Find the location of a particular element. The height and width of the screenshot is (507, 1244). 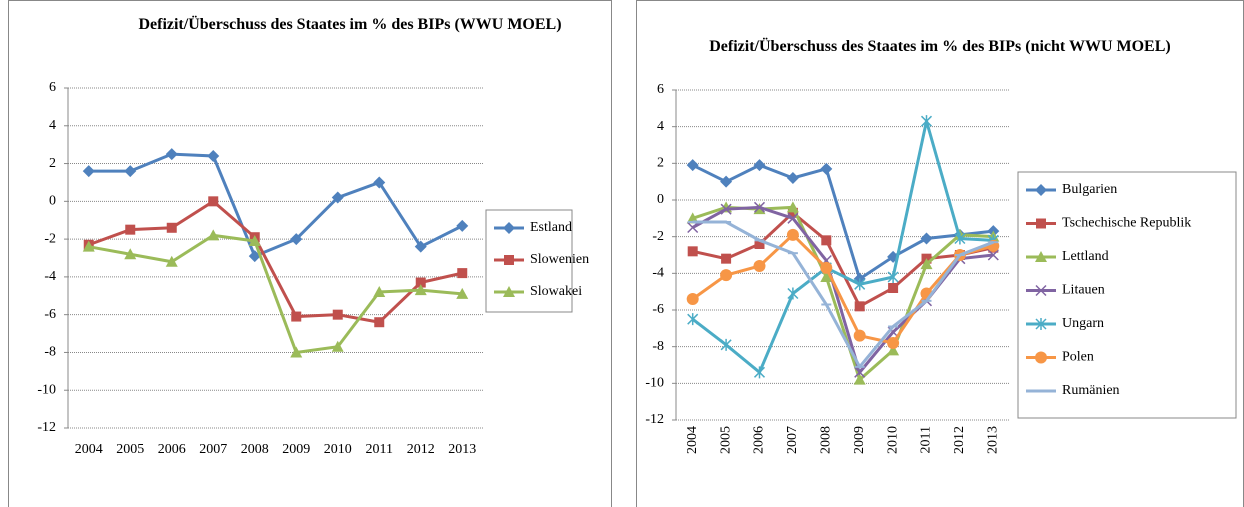

x-tick-label: 2011 is located at coordinates (926, 439).